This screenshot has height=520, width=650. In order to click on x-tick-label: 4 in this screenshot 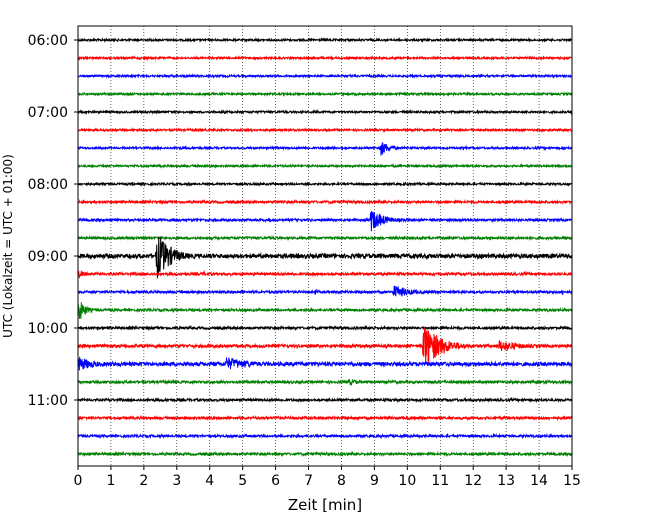, I will do `click(209, 481)`.